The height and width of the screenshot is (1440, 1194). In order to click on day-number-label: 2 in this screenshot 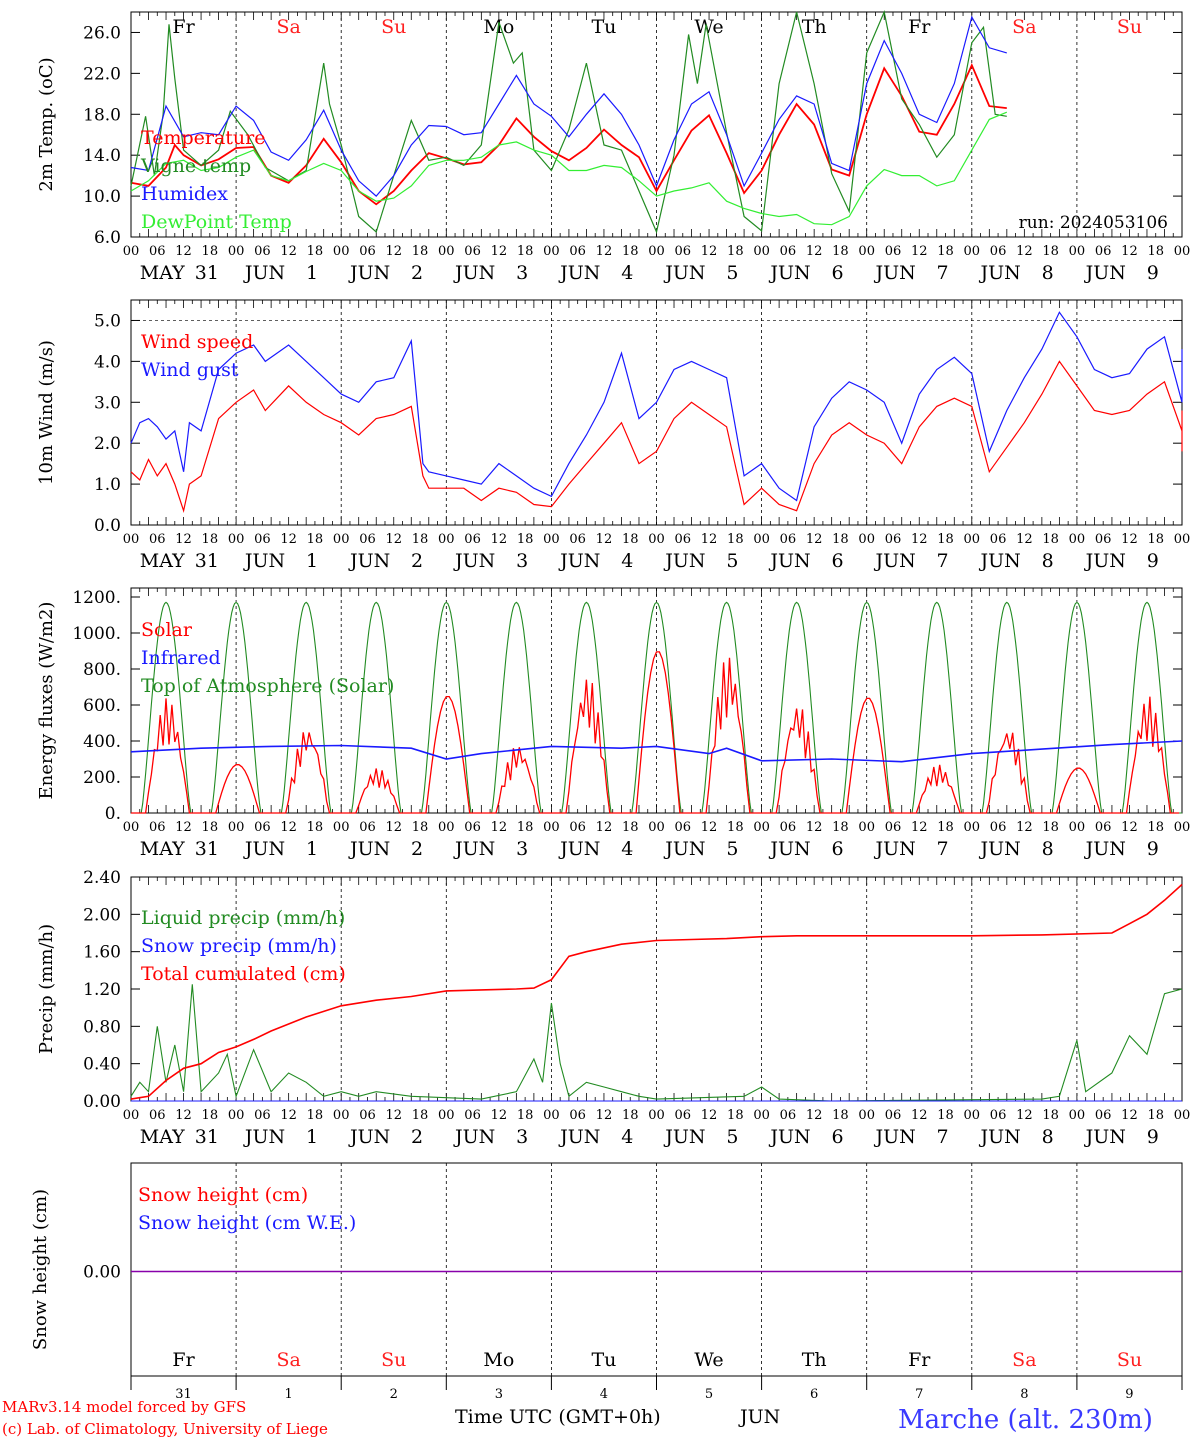, I will do `click(394, 1394)`.